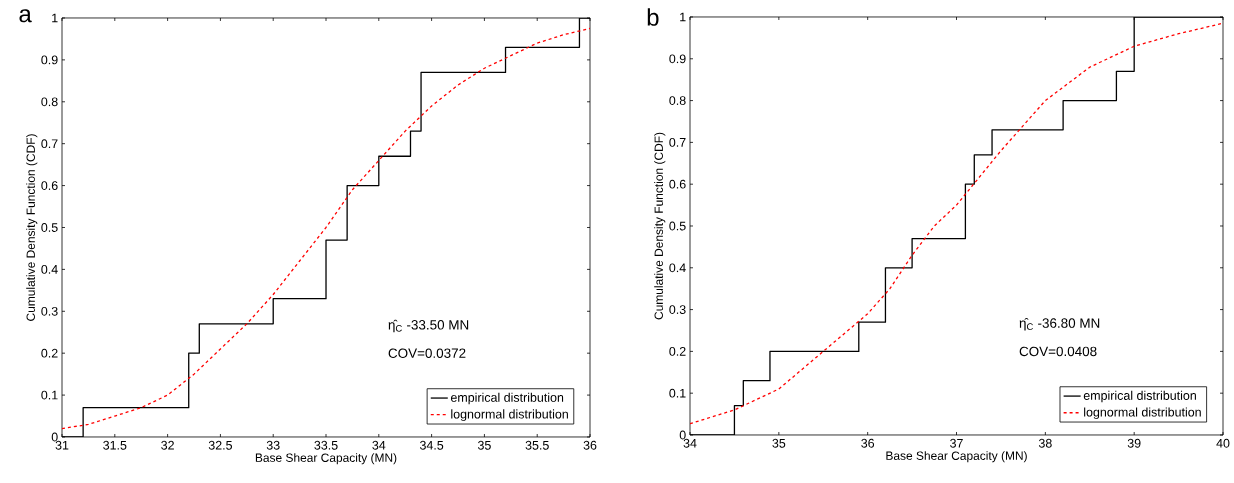 The height and width of the screenshot is (483, 1234). I want to click on x-tick-label: 33, so click(273, 445).